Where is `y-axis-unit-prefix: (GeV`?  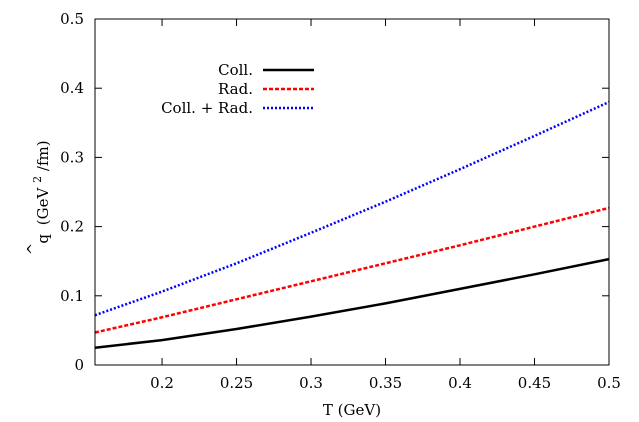 y-axis-unit-prefix: (GeV is located at coordinates (43, 205).